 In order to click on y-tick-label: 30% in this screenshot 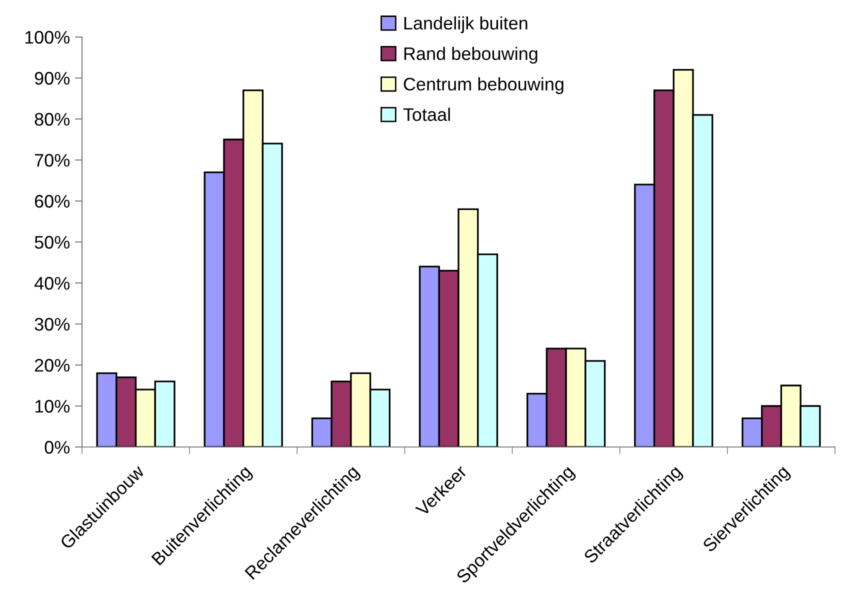, I will do `click(52, 324)`.